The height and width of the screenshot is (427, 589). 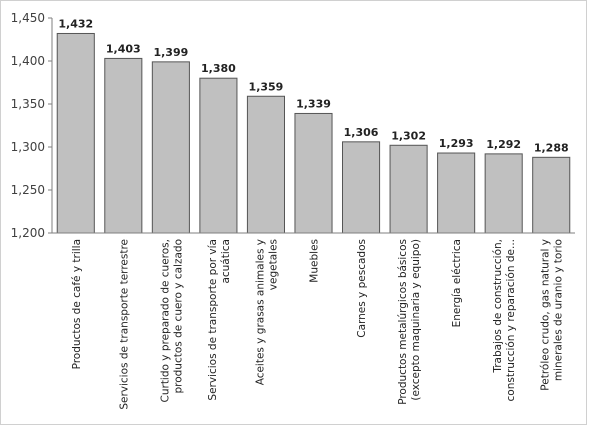 What do you see at coordinates (28, 61) in the screenshot?
I see `y-tick-label: 1,400` at bounding box center [28, 61].